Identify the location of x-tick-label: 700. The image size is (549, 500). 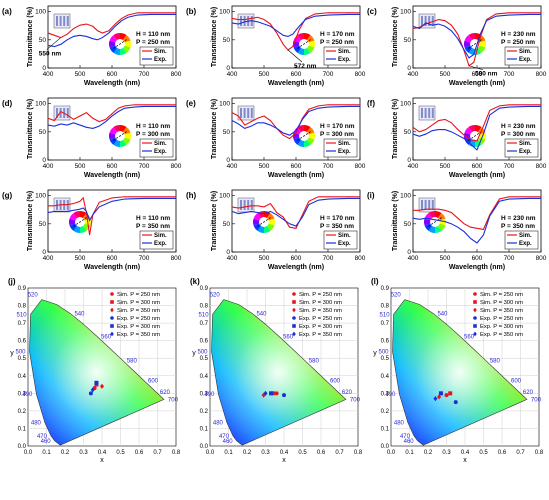
(328, 166).